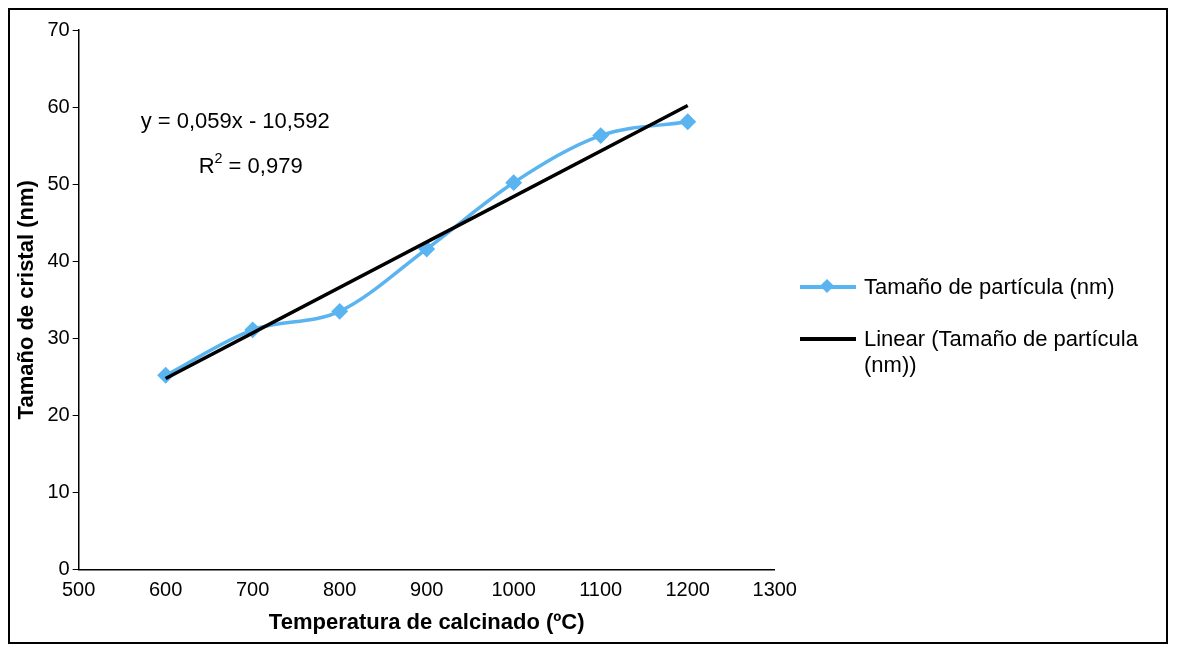 This screenshot has height=660, width=1181. What do you see at coordinates (989, 287) in the screenshot?
I see `legend-label: Tamaño de partícula (nm)` at bounding box center [989, 287].